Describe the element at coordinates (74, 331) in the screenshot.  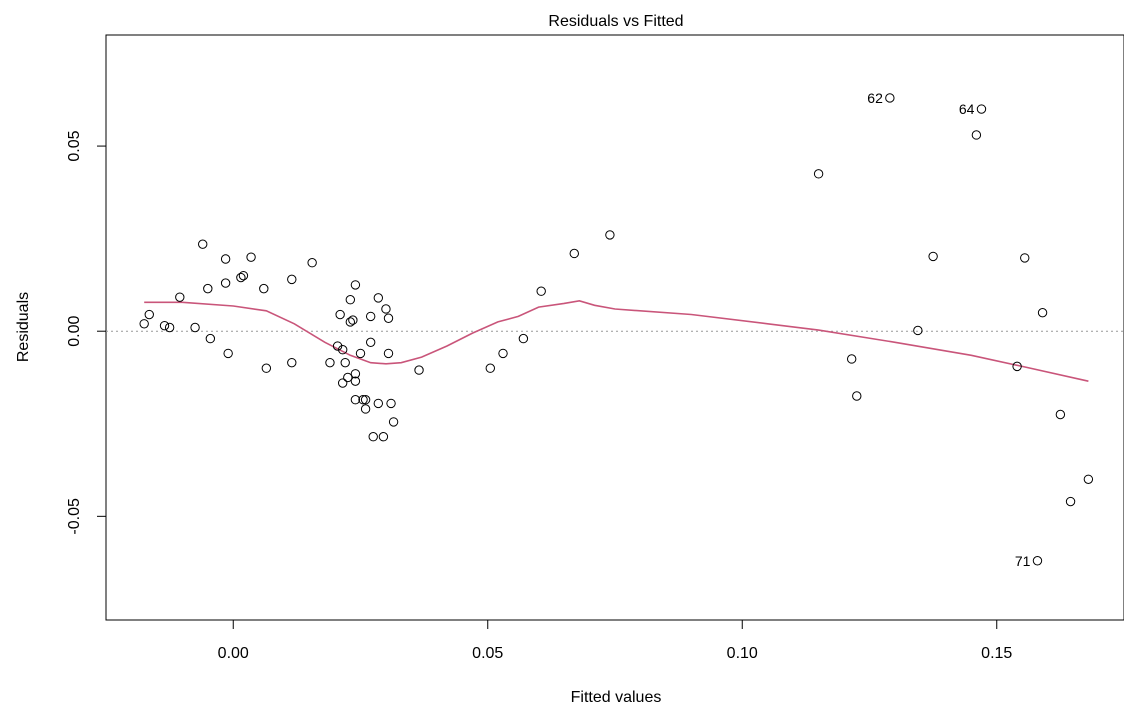
I see `y-tick-label: 0.00` at that location.